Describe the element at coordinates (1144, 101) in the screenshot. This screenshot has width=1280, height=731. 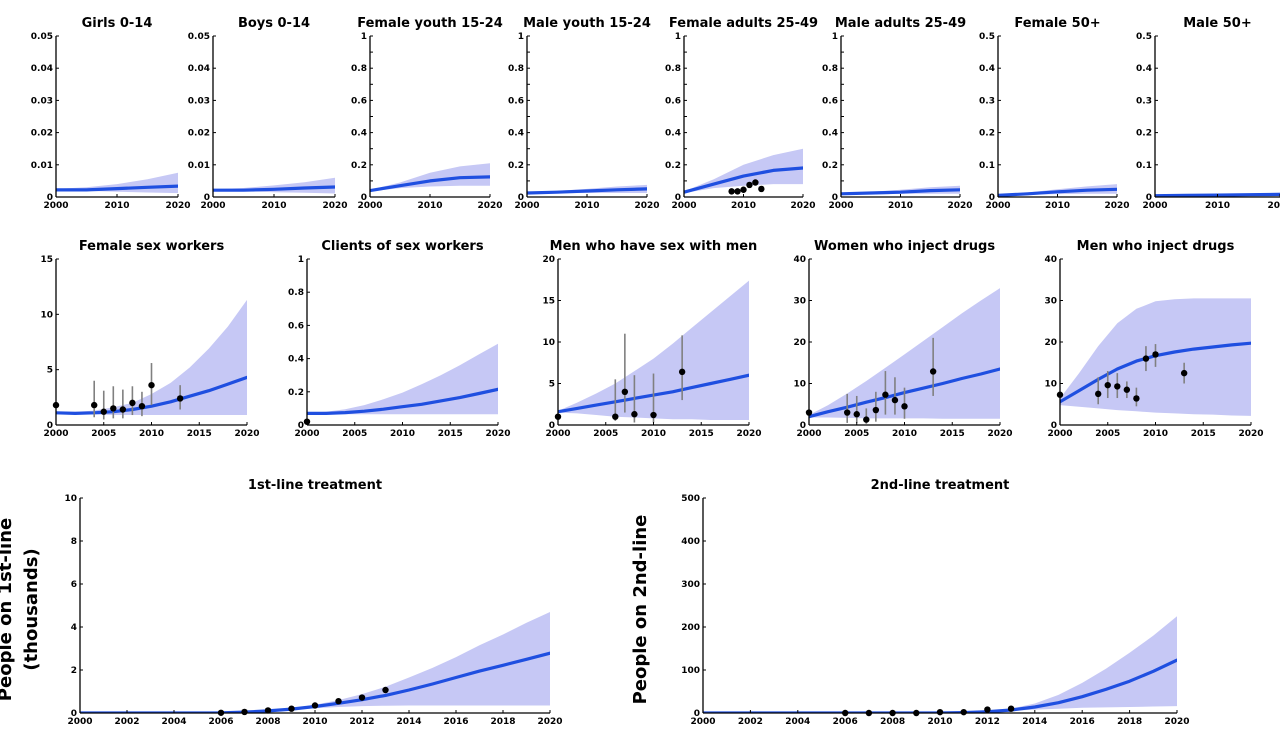
I see `y-tick-label: 0.3` at that location.